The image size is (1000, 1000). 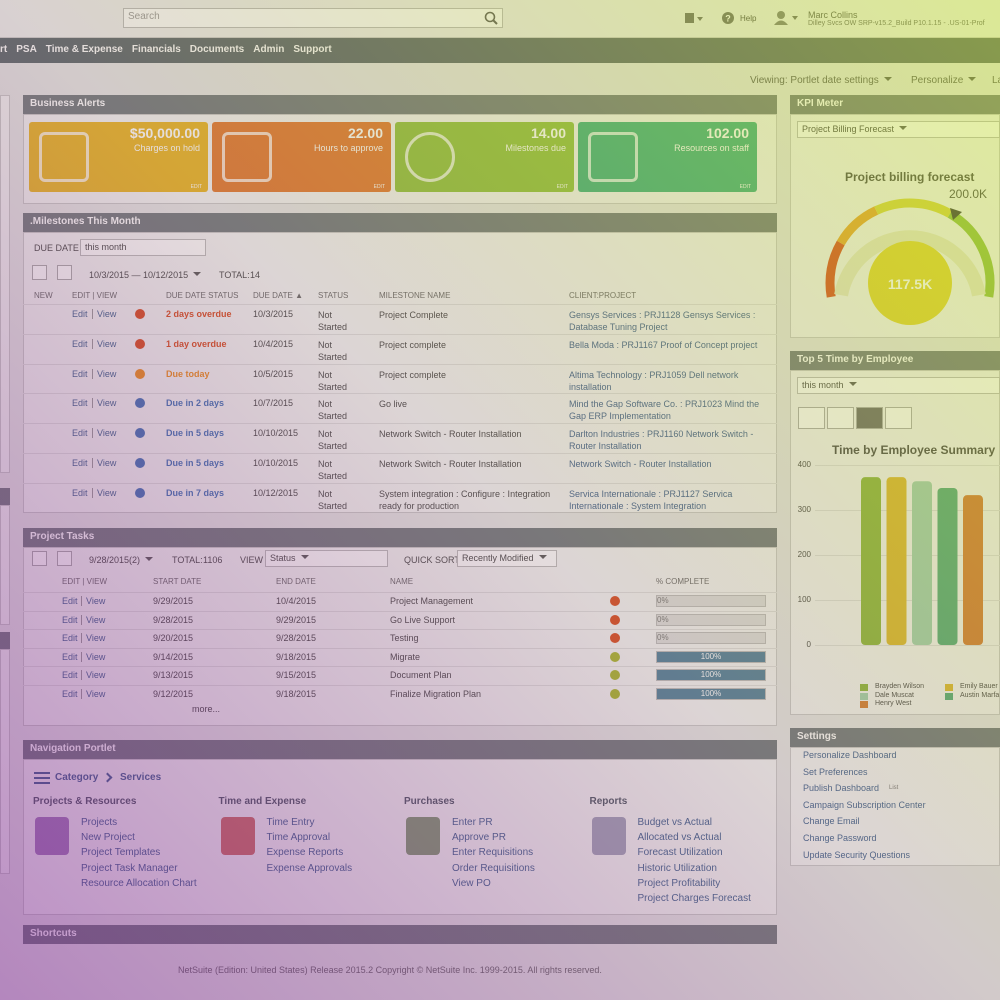 What do you see at coordinates (786, 18) in the screenshot?
I see `user-icon` at bounding box center [786, 18].